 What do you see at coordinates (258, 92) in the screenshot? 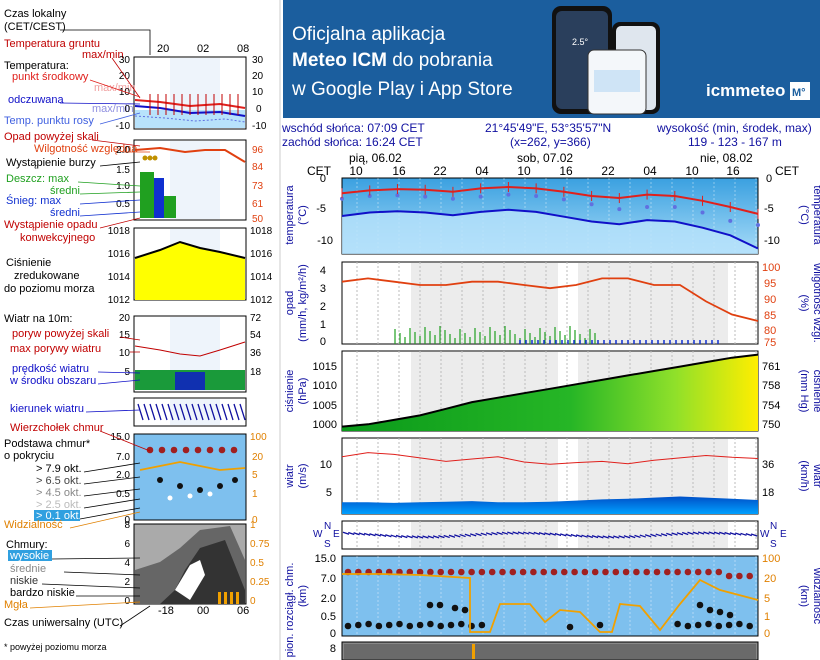
I see `lg-temp-r2: 10` at bounding box center [258, 92].